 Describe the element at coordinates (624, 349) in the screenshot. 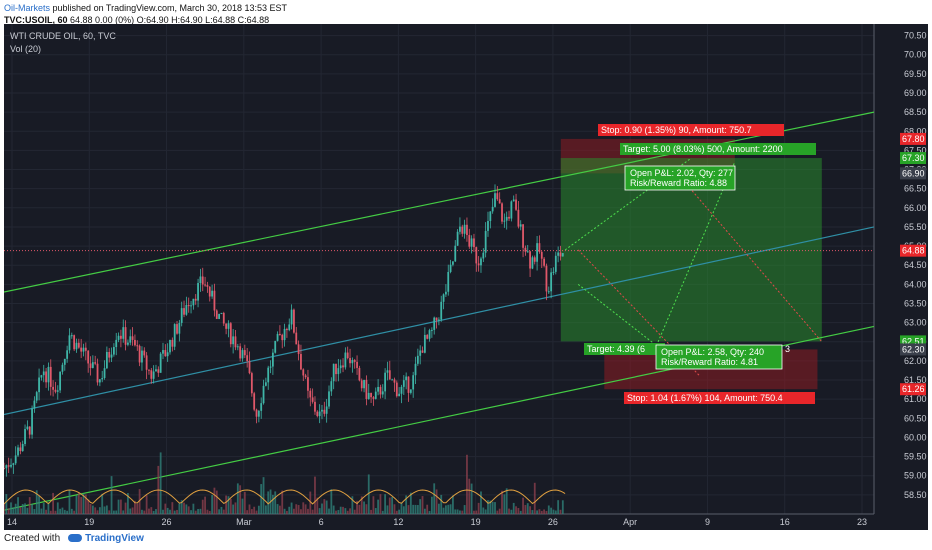

I see `target-label-2: Target: 4.39 (6` at that location.